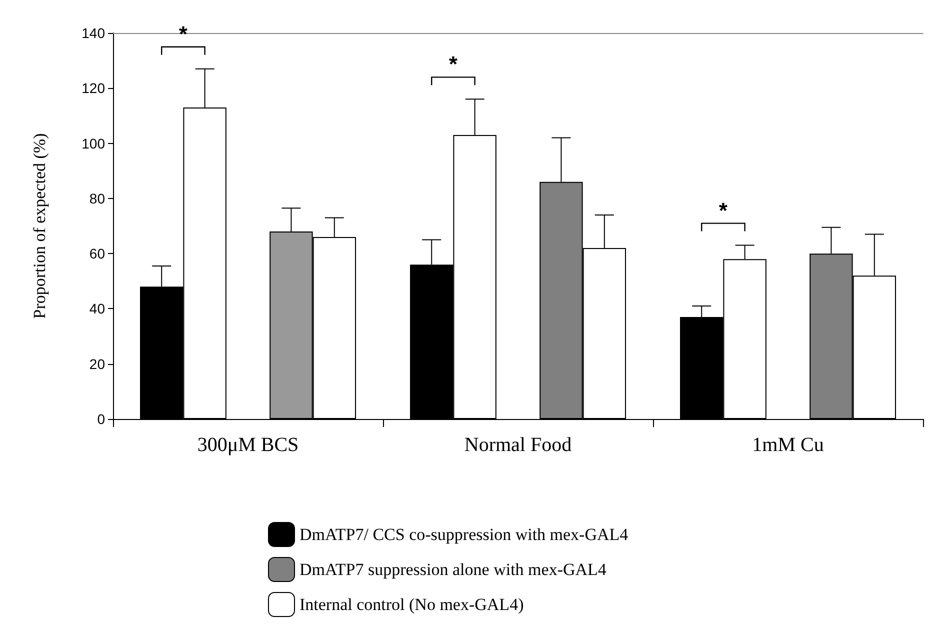  Describe the element at coordinates (94, 143) in the screenshot. I see `y-tick-label: 100` at that location.